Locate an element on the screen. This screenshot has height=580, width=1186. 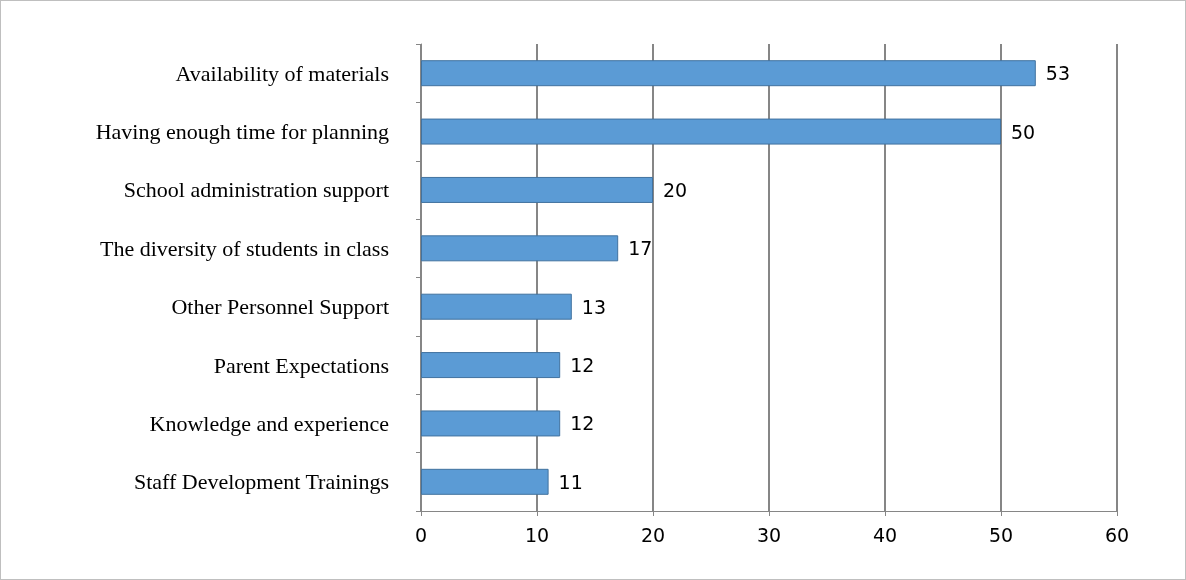
y-tick-label: Staff Development Trainings is located at coordinates (261, 482).